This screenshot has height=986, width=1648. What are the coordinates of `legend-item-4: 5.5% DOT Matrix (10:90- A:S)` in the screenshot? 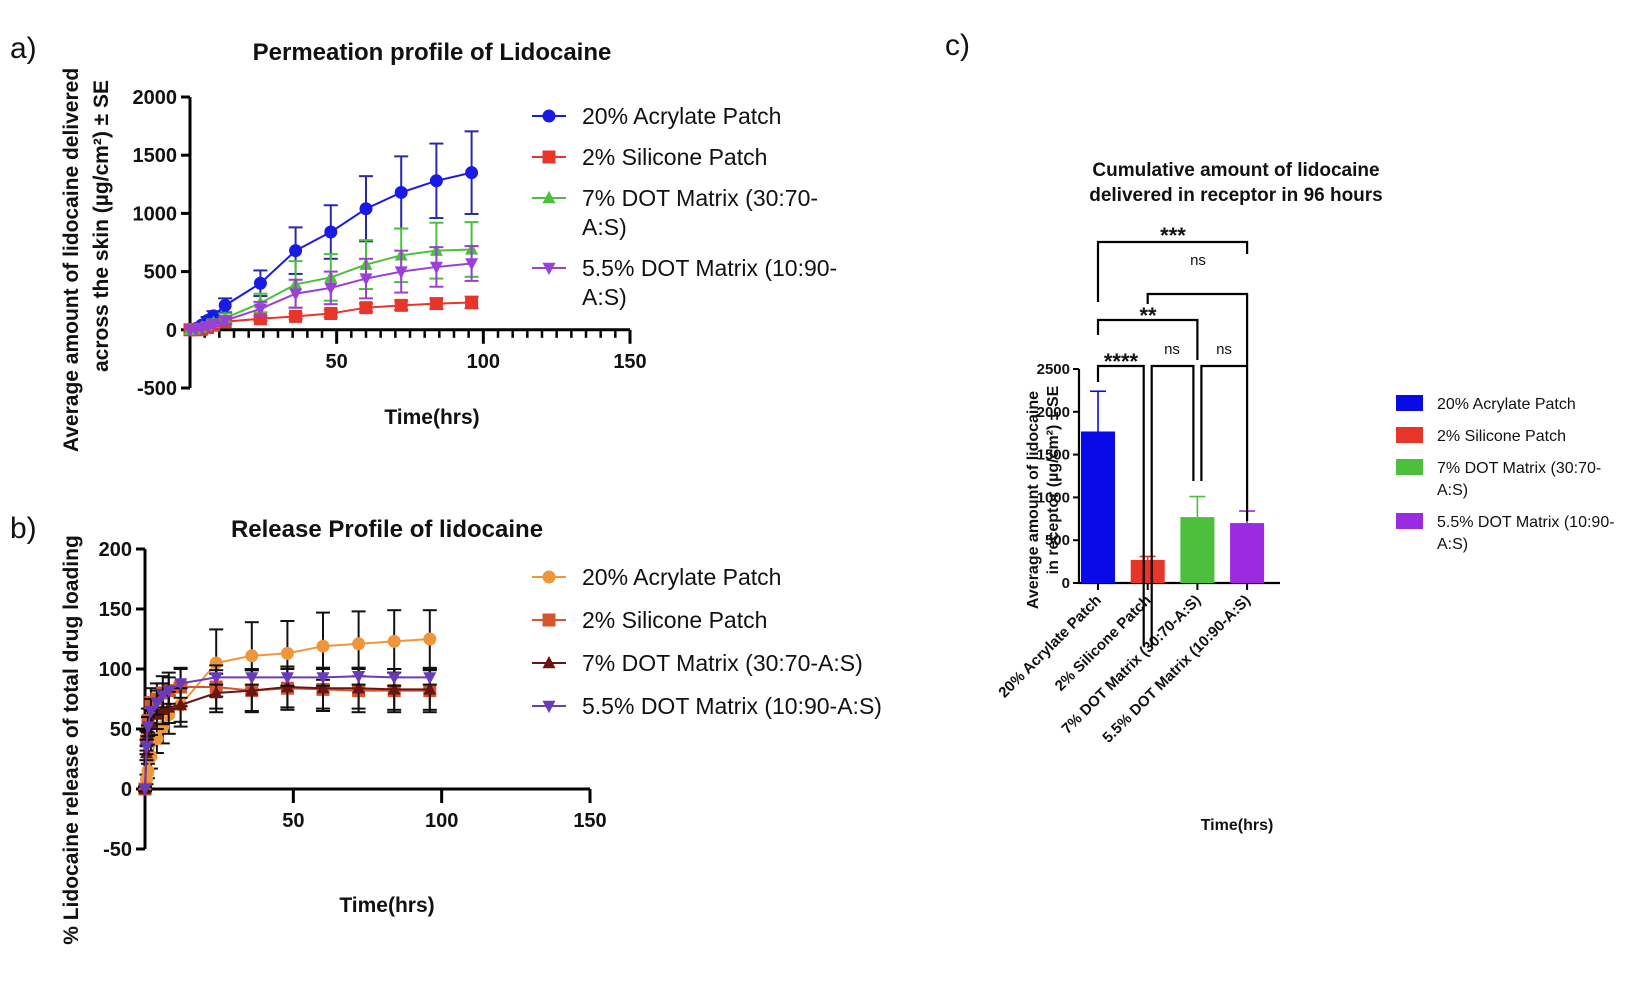 It's located at (684, 282).